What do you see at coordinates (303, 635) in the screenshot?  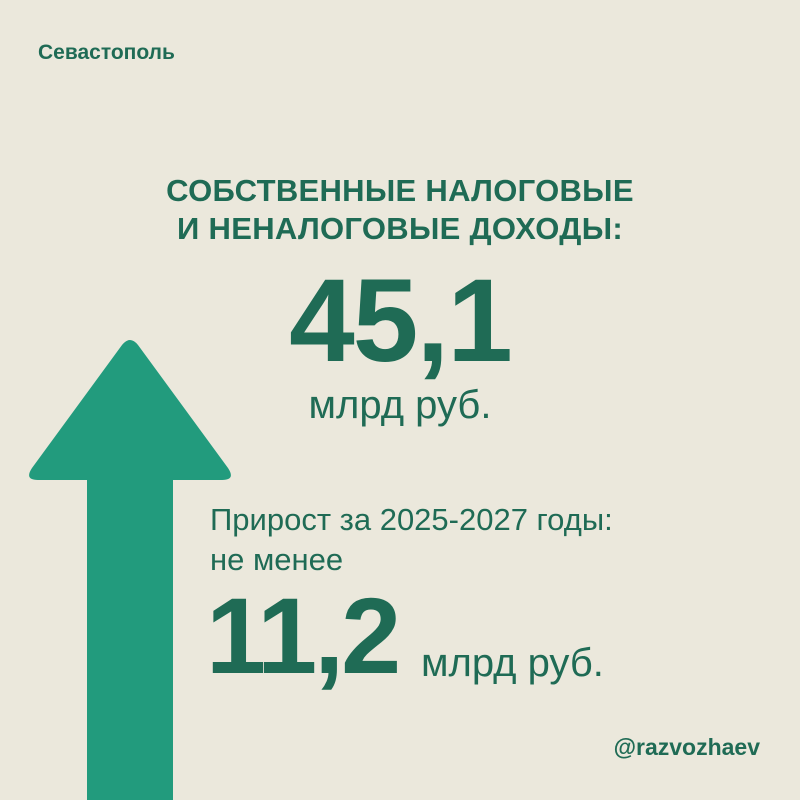 I see `growth-value: 11,2` at bounding box center [303, 635].